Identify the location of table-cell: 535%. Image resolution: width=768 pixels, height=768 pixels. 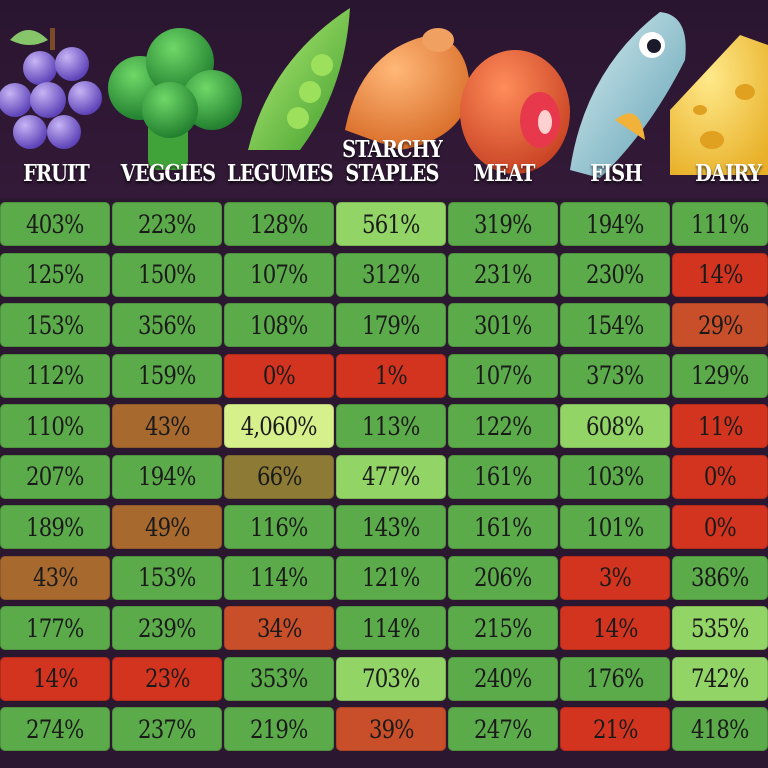
(720, 628).